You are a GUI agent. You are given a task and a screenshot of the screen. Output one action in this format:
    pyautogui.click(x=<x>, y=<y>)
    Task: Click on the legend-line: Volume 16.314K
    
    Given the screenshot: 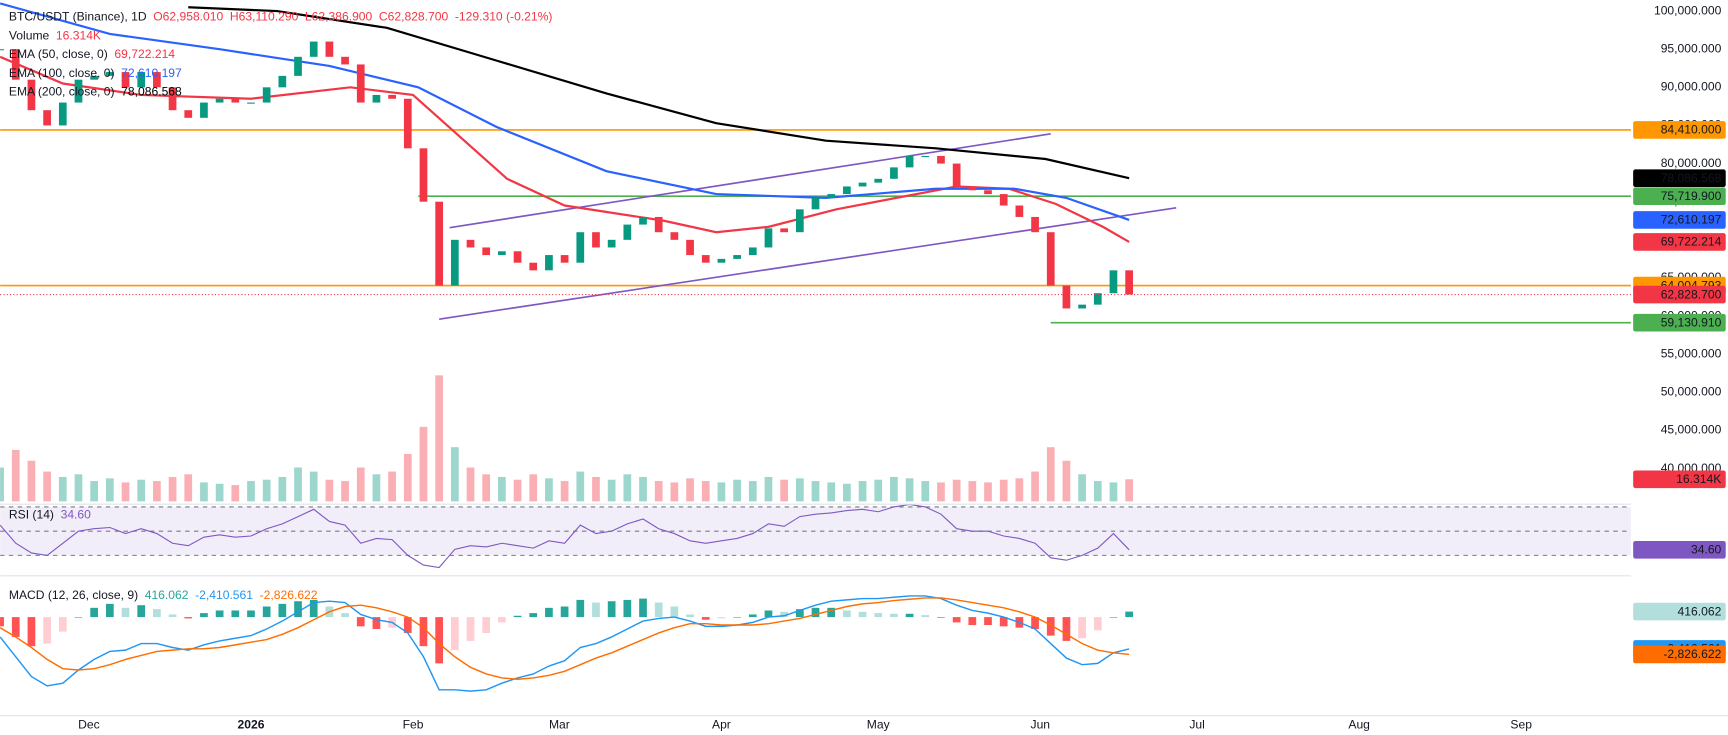 What is the action you would take?
    pyautogui.click(x=55, y=36)
    